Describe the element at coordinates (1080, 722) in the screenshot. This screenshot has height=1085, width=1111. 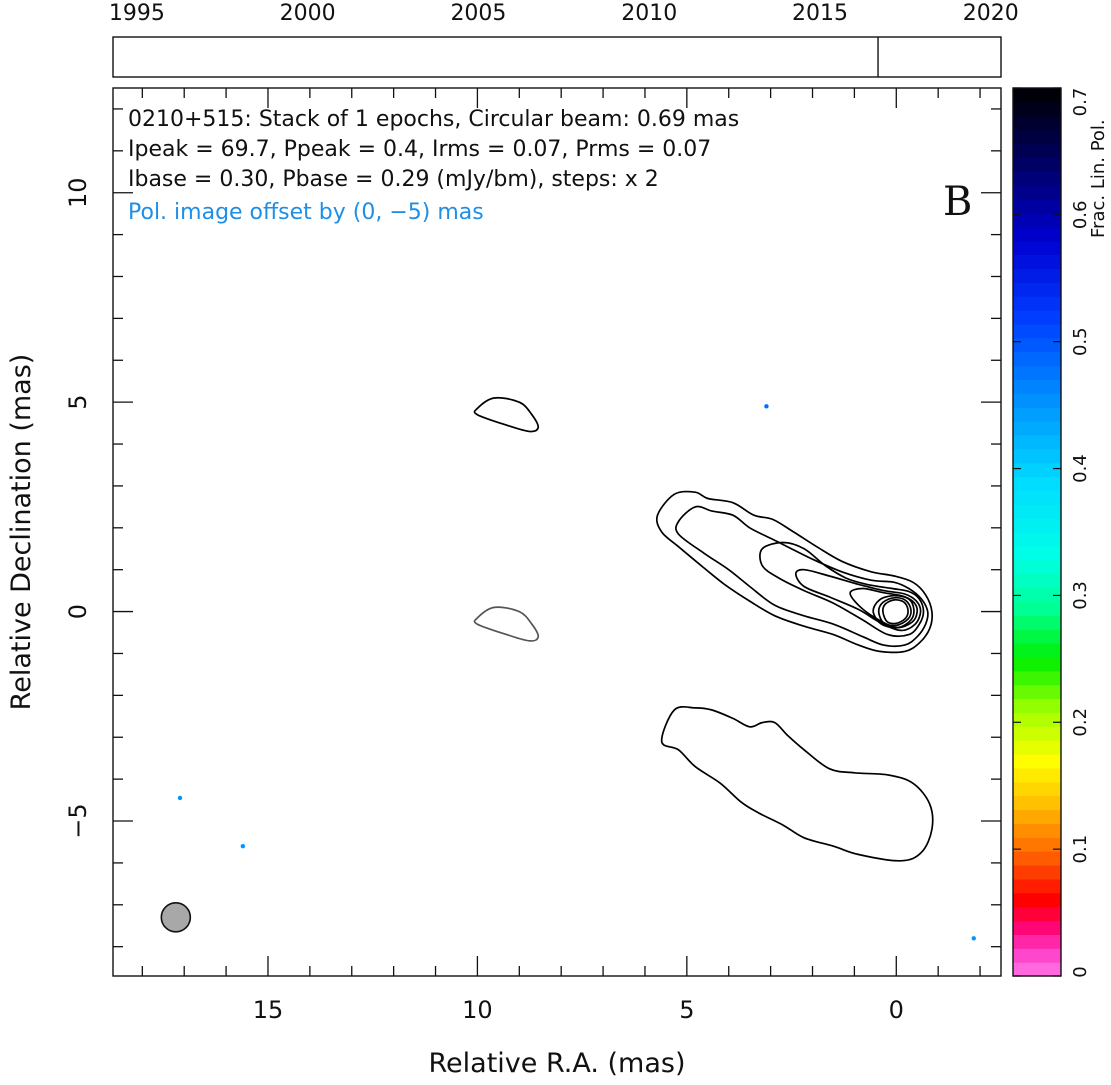
I see `colorbar-tick-label: 0.2` at that location.